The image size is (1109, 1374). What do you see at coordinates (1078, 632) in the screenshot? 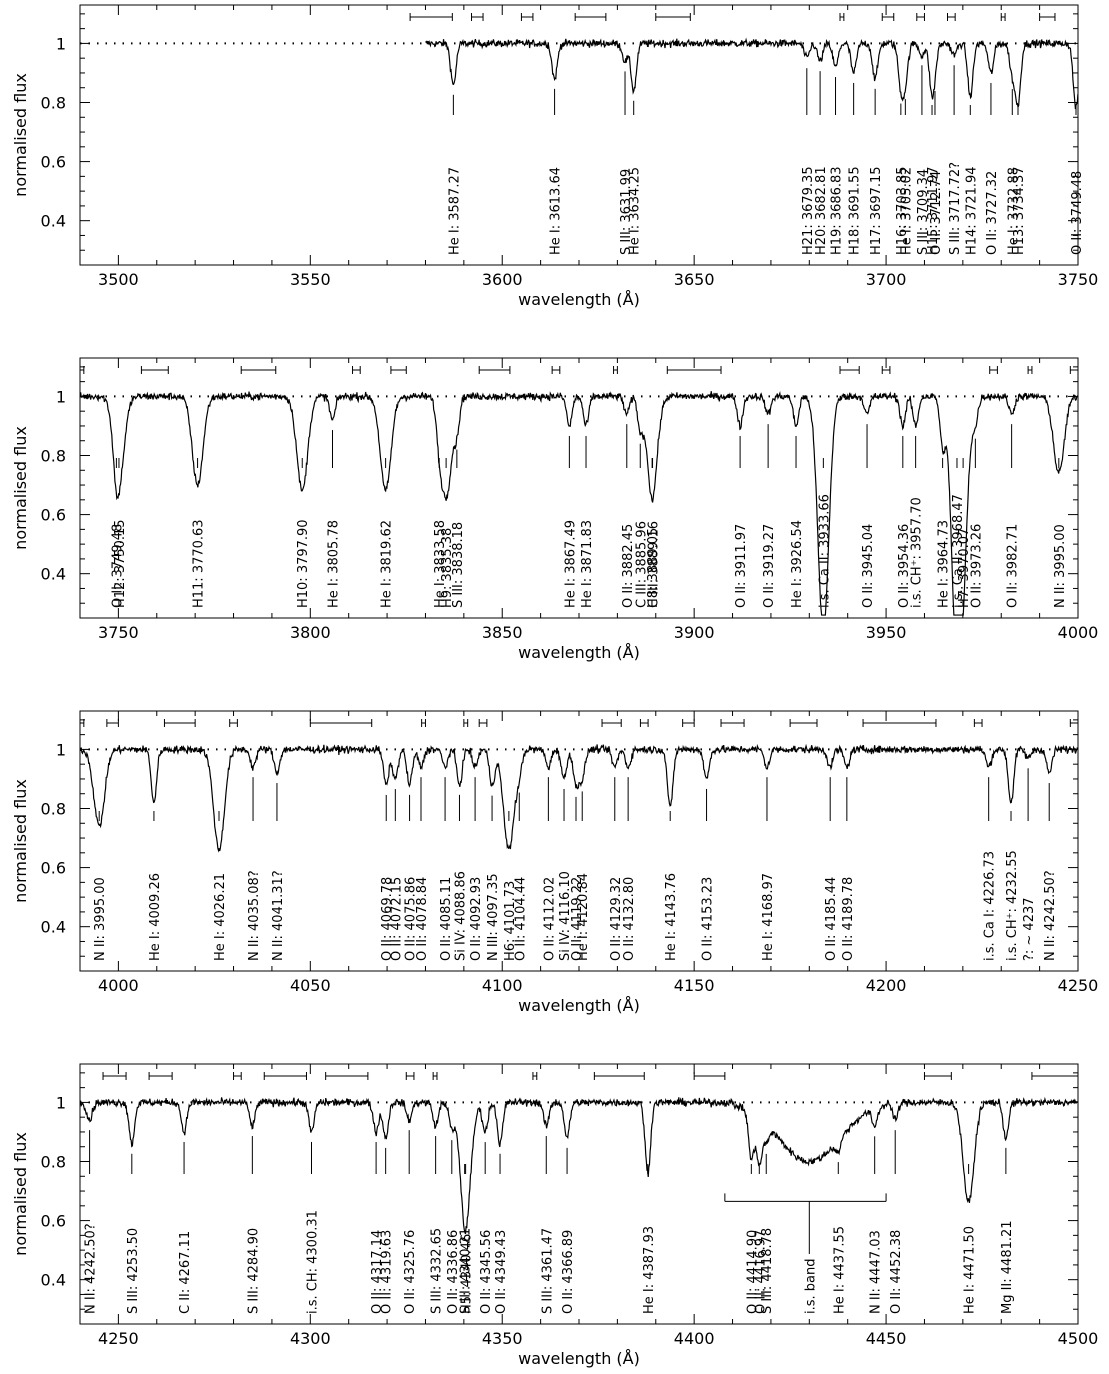
I see `x-tick-label: 4000` at bounding box center [1078, 632].